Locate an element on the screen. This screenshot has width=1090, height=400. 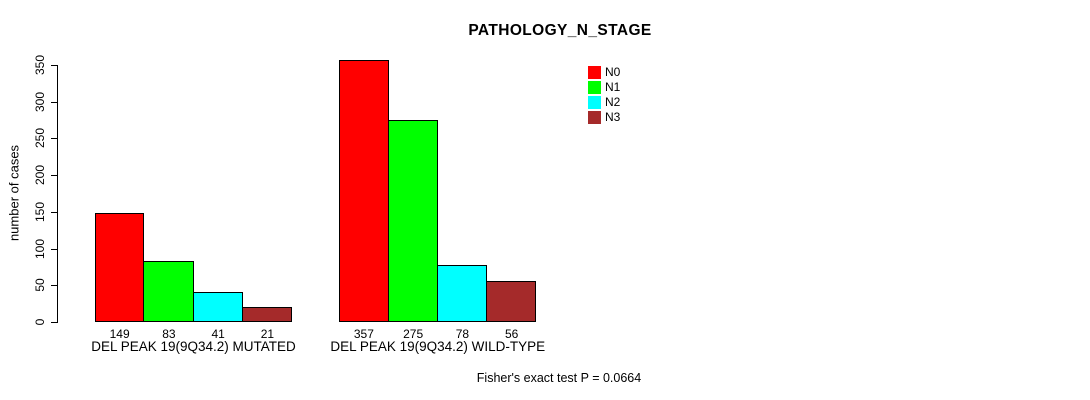
bar-value-n2-mutated: 41 is located at coordinates (218, 333).